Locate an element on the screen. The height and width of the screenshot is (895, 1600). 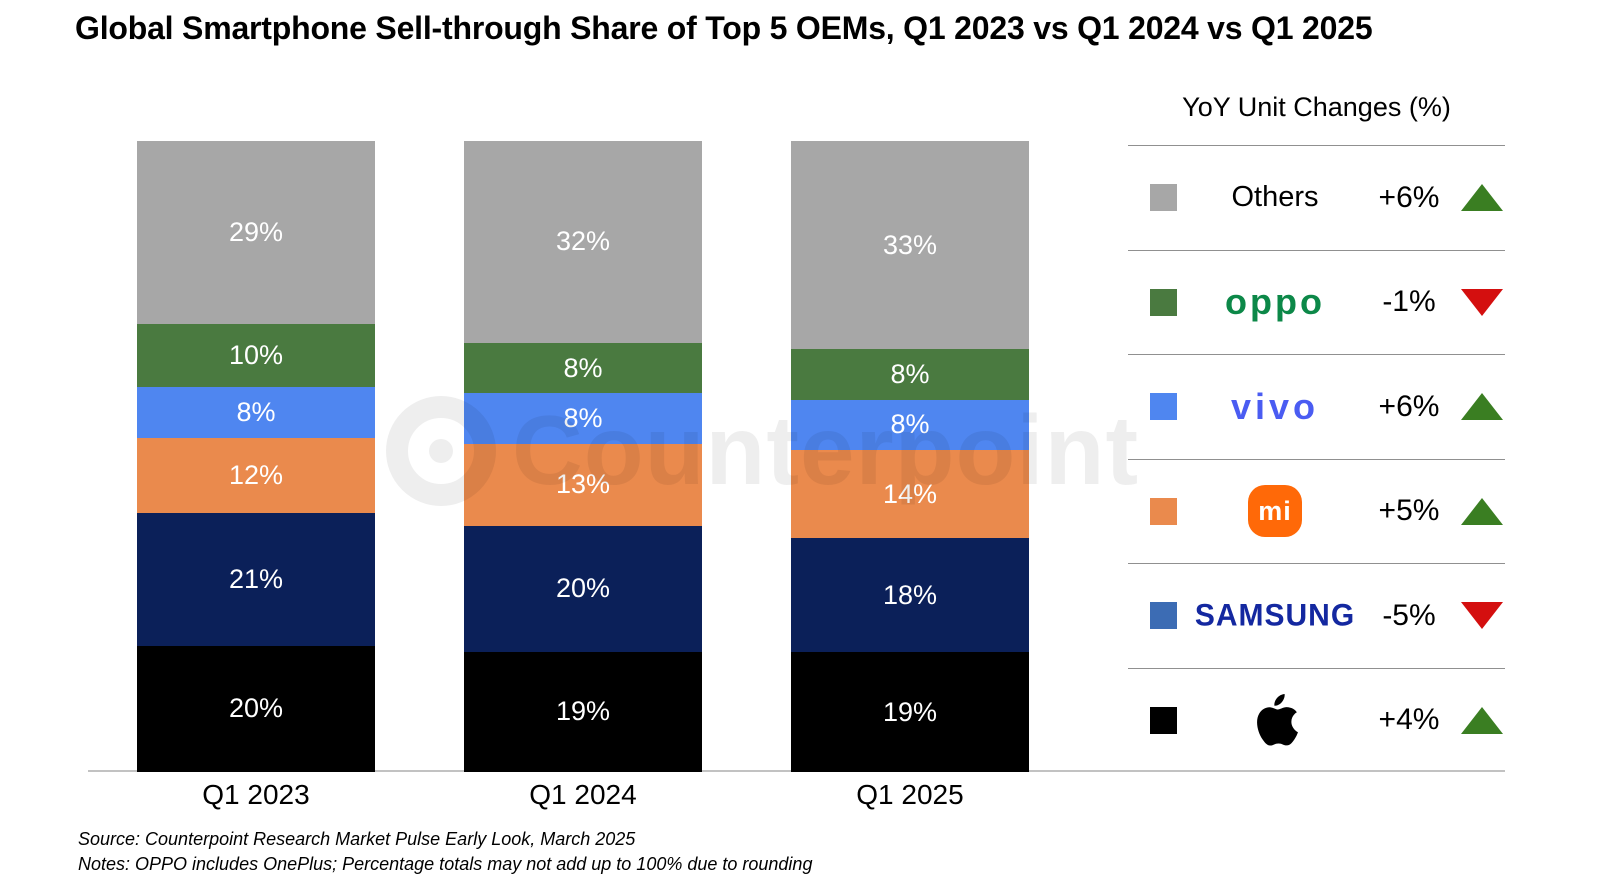
brand-zone-others: Others is located at coordinates (1275, 197).